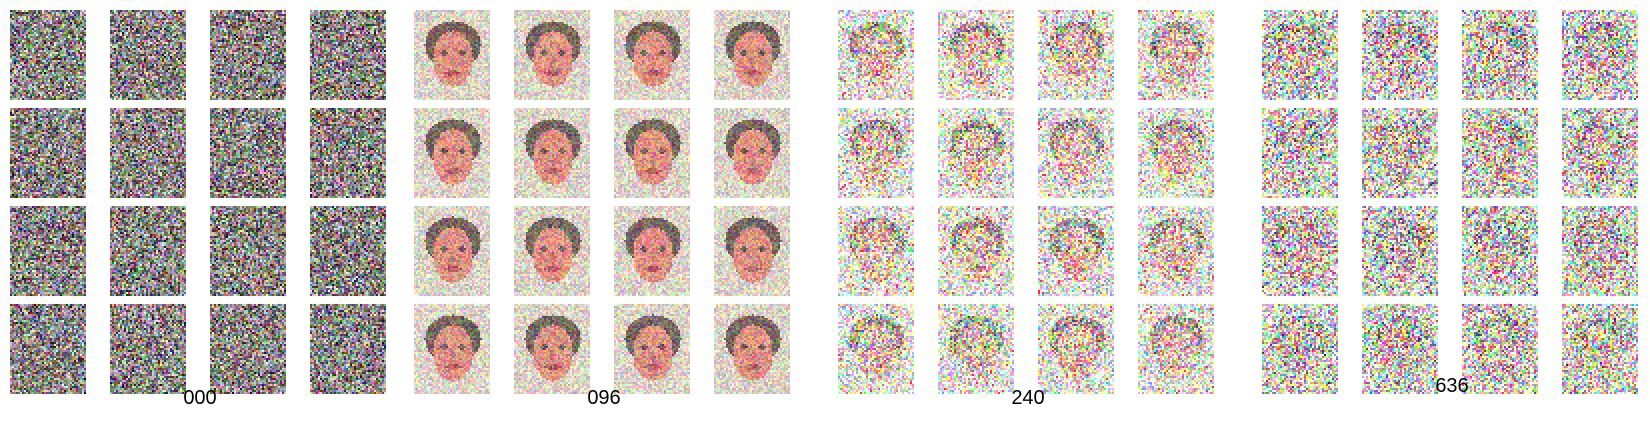 The width and height of the screenshot is (1650, 434). I want to click on panel-240-label: 240, so click(1028, 398).